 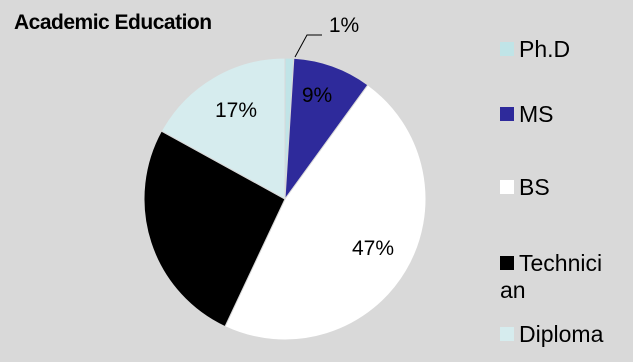 What do you see at coordinates (373, 248) in the screenshot?
I see `data-label: 47%` at bounding box center [373, 248].